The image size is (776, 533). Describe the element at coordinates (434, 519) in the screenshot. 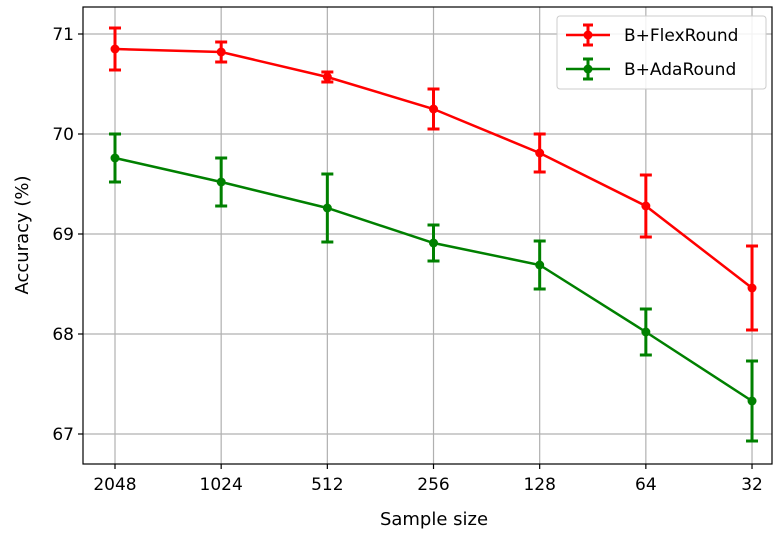

I see `x-axis-label: Sample size` at that location.